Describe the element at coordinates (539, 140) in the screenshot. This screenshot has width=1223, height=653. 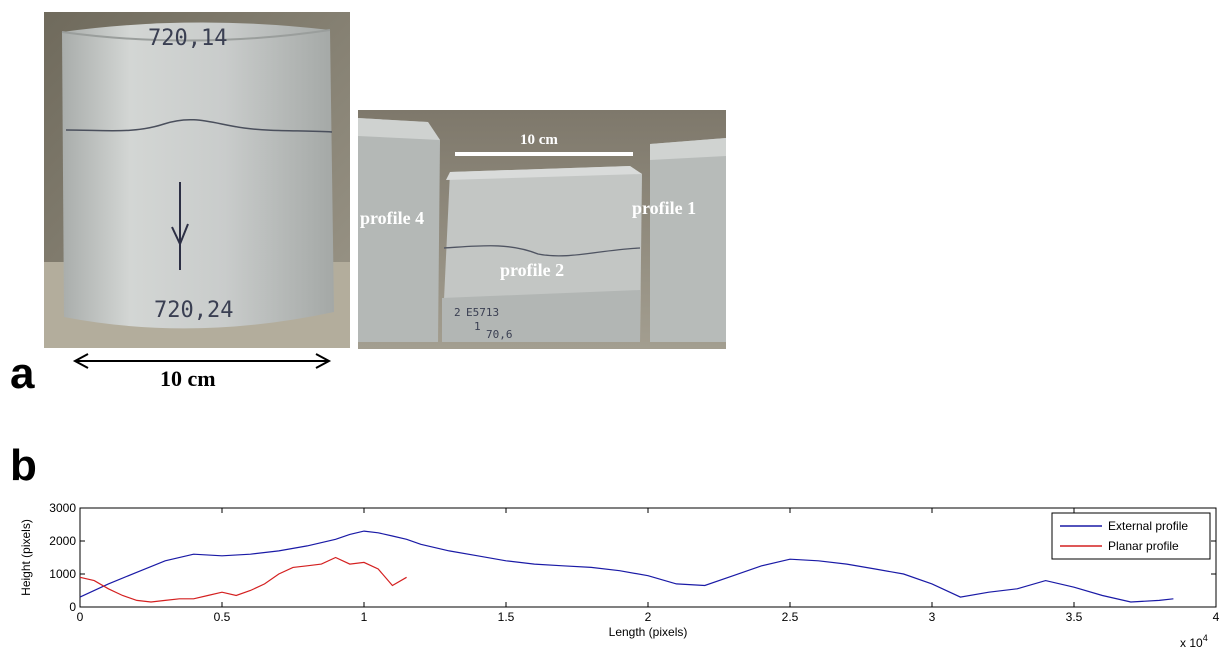
I see `right-scale-label: 10 cm` at that location.